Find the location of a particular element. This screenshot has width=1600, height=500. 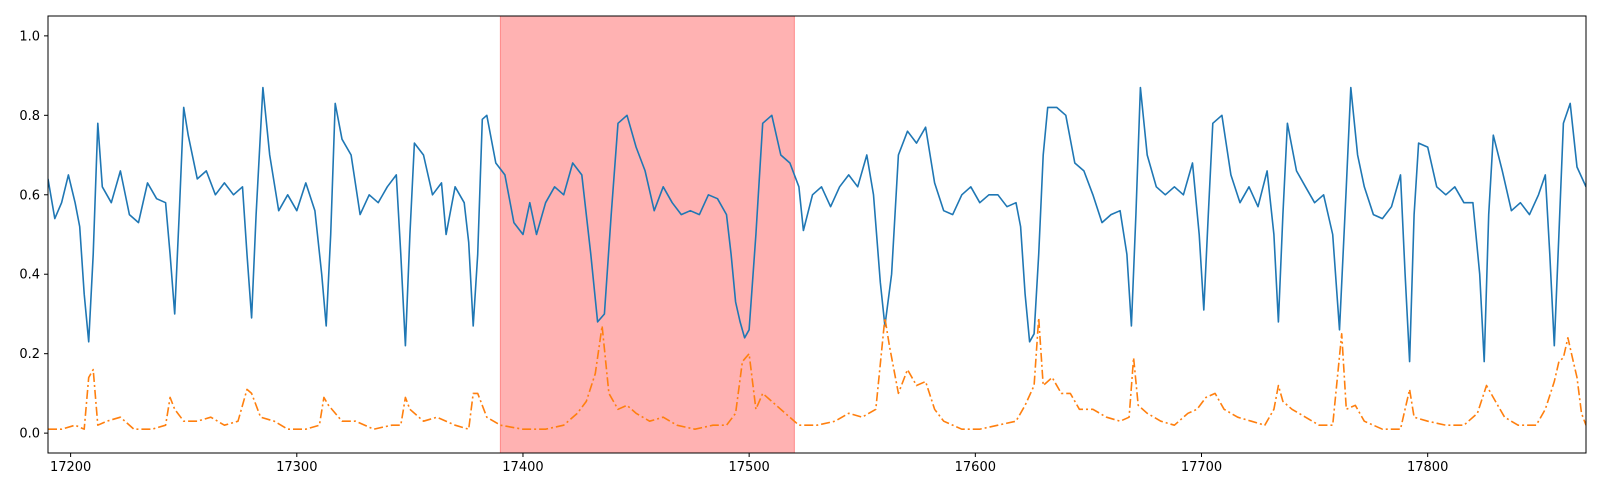

y-tick-label: 0.2 is located at coordinates (29, 354).